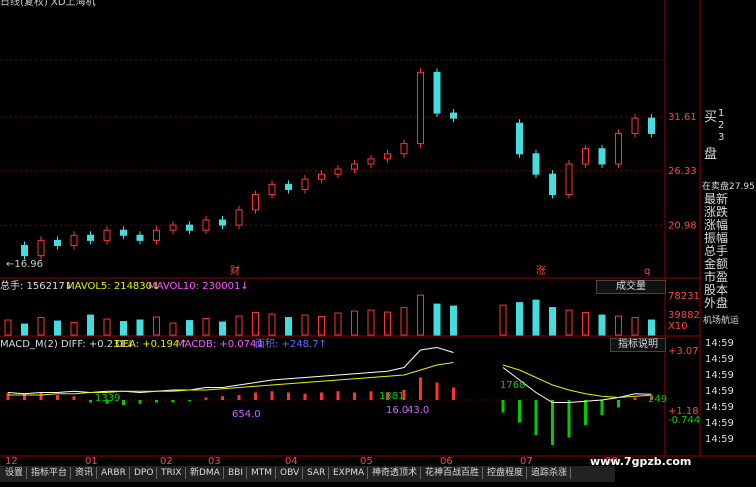 The image size is (756, 487). Describe the element at coordinates (711, 154) in the screenshot. I see `buy-label: 盘` at that location.